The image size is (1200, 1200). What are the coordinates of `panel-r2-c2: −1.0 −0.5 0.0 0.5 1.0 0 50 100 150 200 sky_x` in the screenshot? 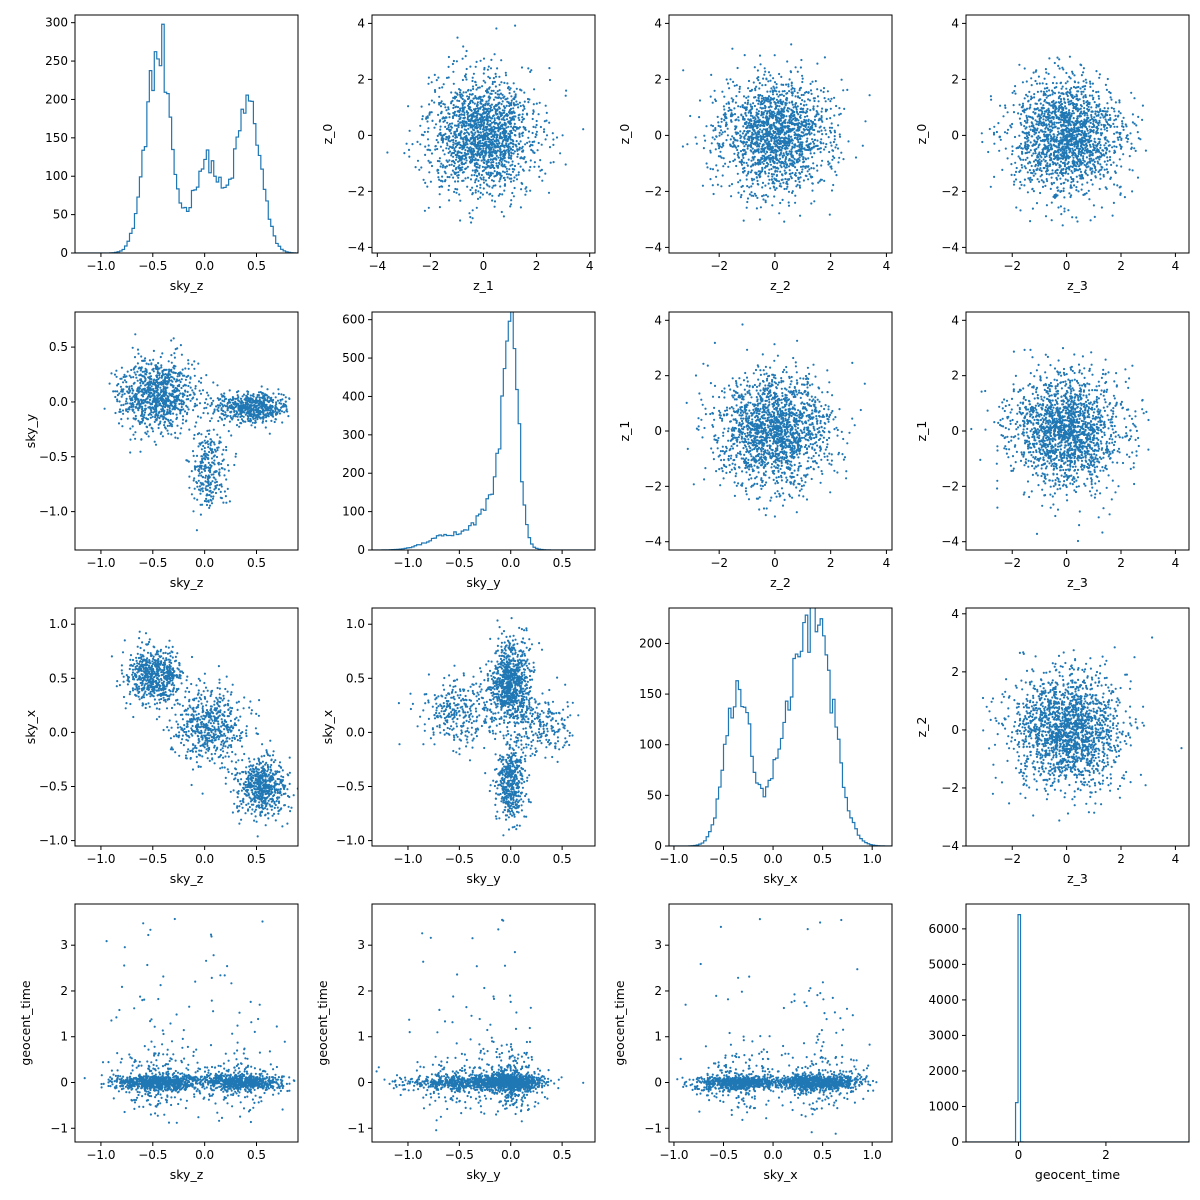 It's located at (766, 746).